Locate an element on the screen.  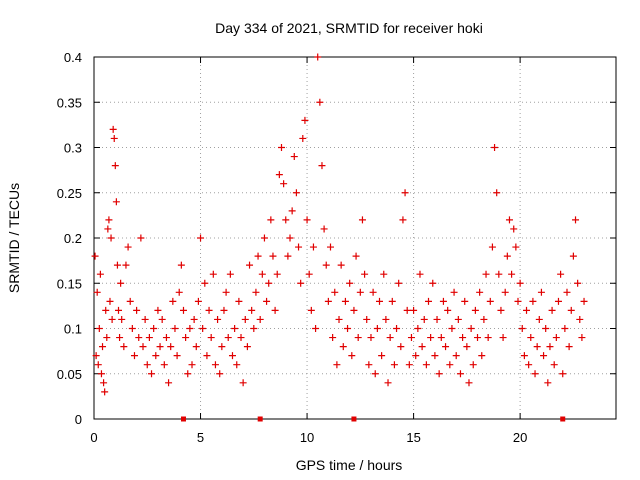
y-tick-label: 0.1 is located at coordinates (73, 329).